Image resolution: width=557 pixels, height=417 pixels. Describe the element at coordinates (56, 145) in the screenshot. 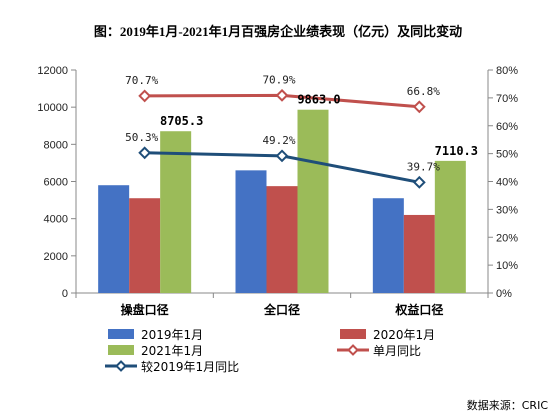

I see `y-left-tick-label: 8000` at that location.